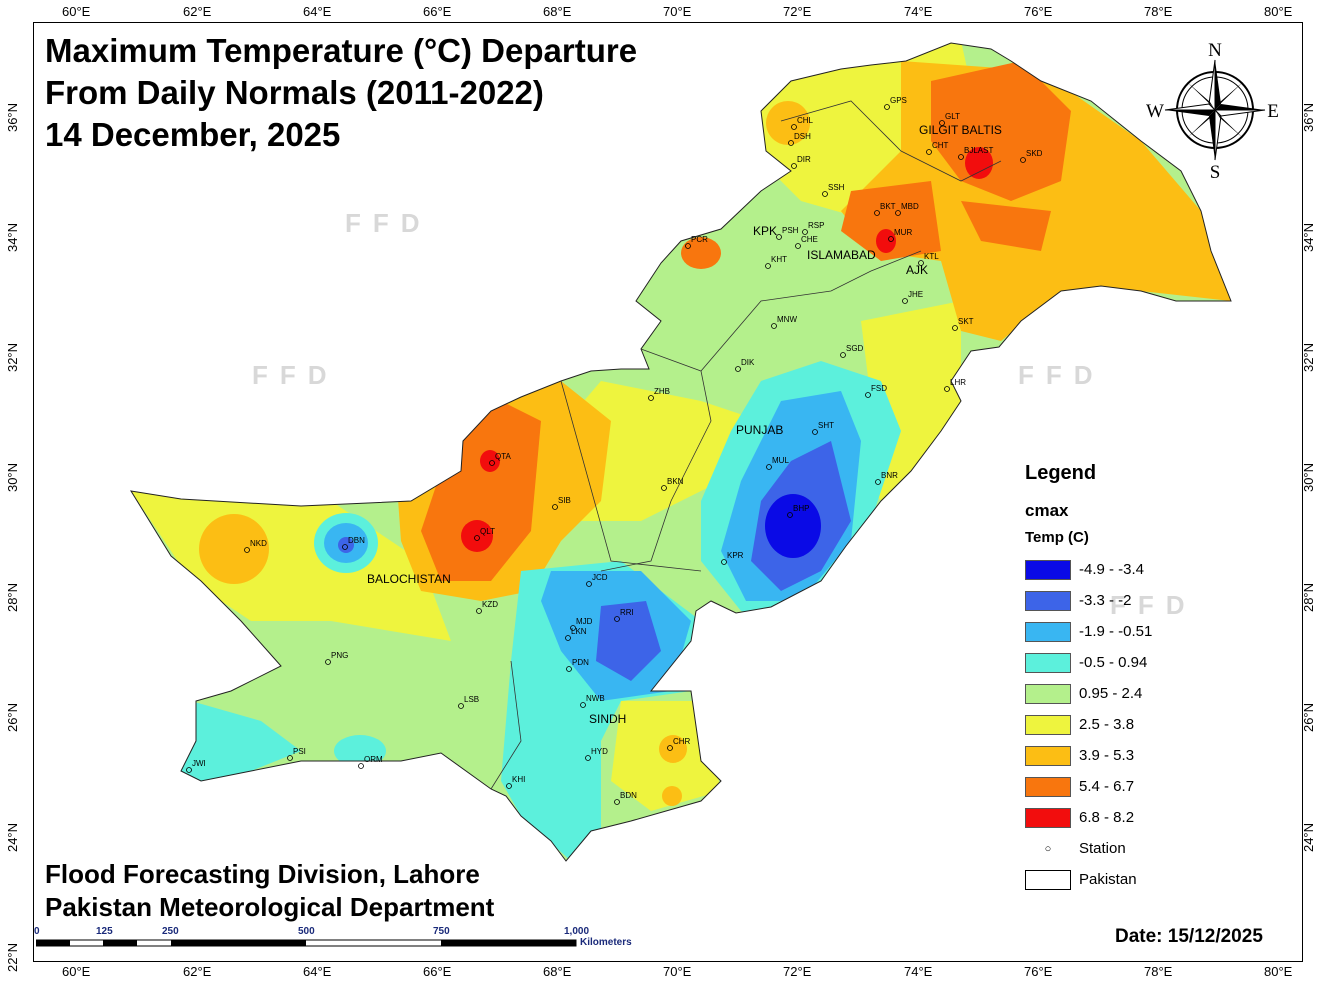 This screenshot has height=984, width=1320. What do you see at coordinates (13, 477) in the screenshot?
I see `lat-label: 30°N` at bounding box center [13, 477].